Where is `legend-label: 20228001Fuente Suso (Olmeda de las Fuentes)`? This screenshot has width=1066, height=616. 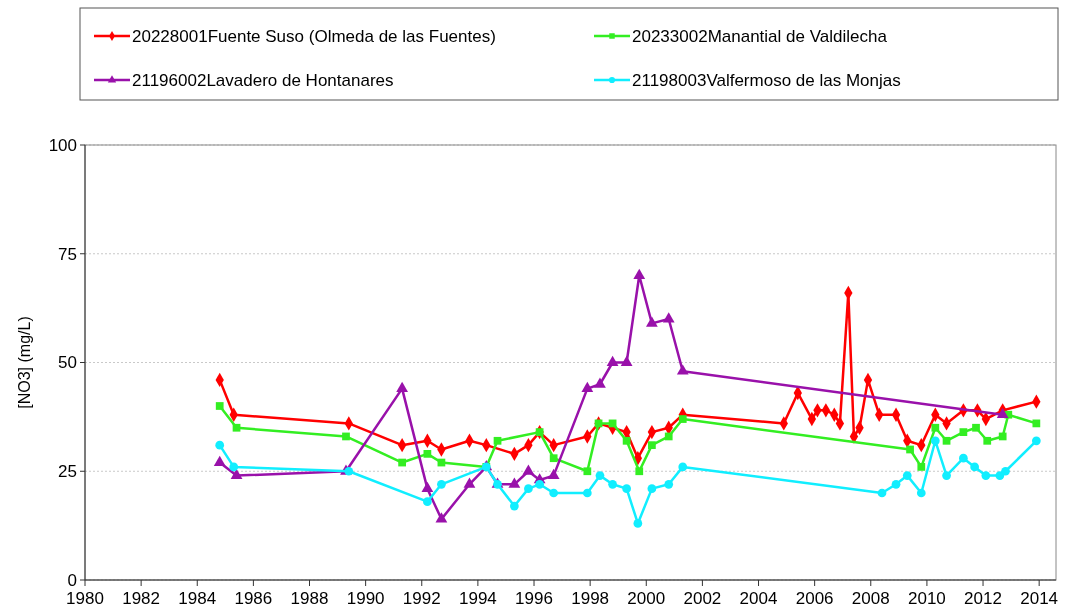
legend-label: 20228001Fuente Suso (Olmeda de las Fuentes) is located at coordinates (314, 36).